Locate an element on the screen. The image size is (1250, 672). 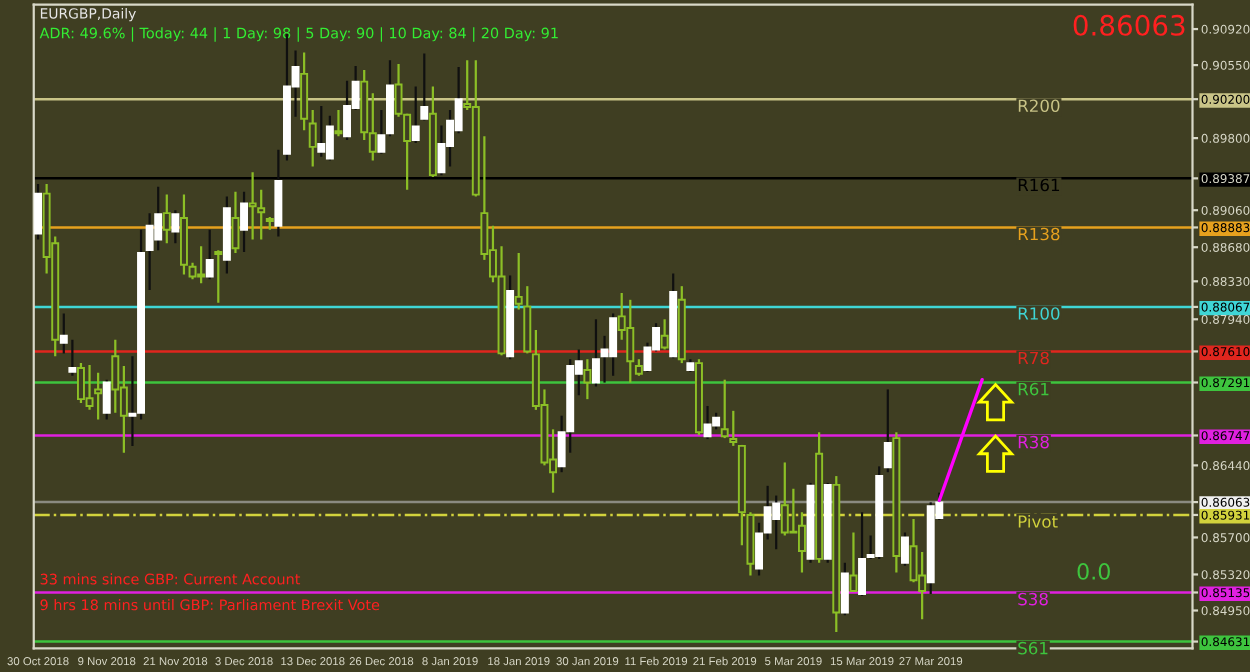
ref-line-label: S38 is located at coordinates (1033, 599).